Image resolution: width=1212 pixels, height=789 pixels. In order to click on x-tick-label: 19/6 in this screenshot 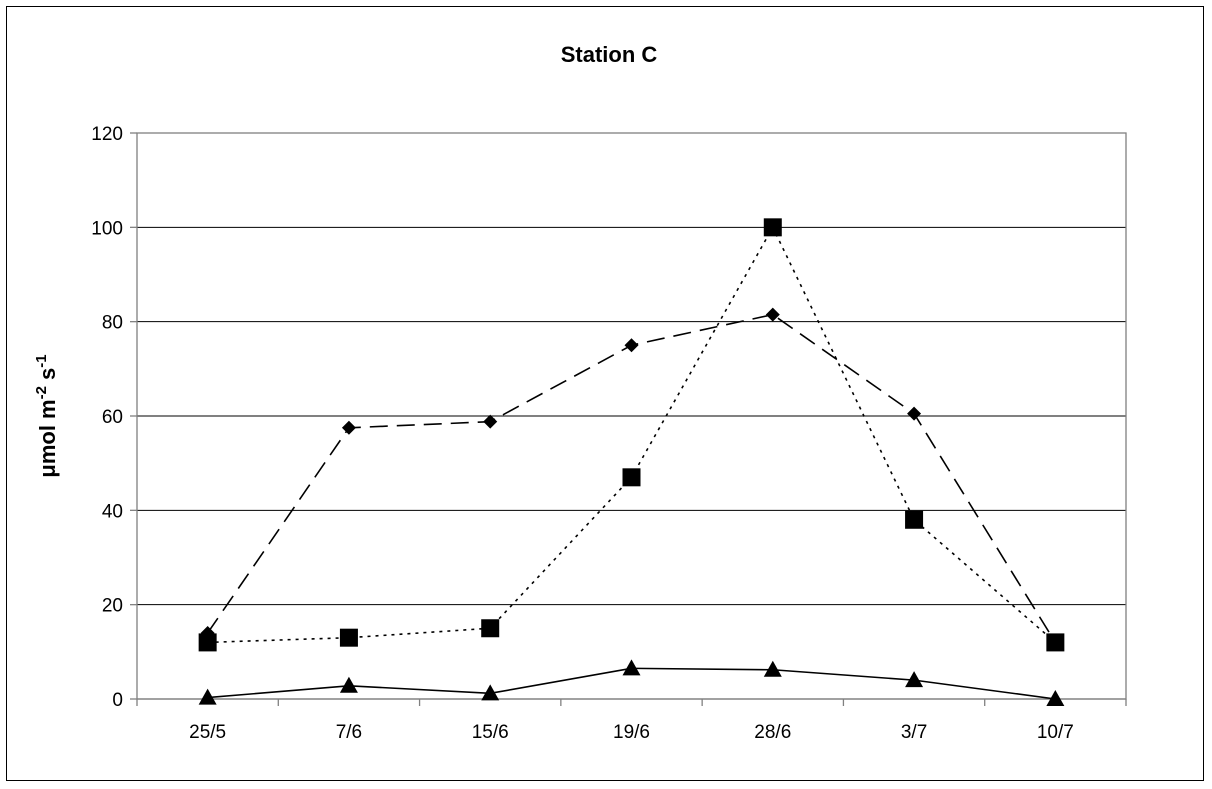, I will do `click(631, 732)`.